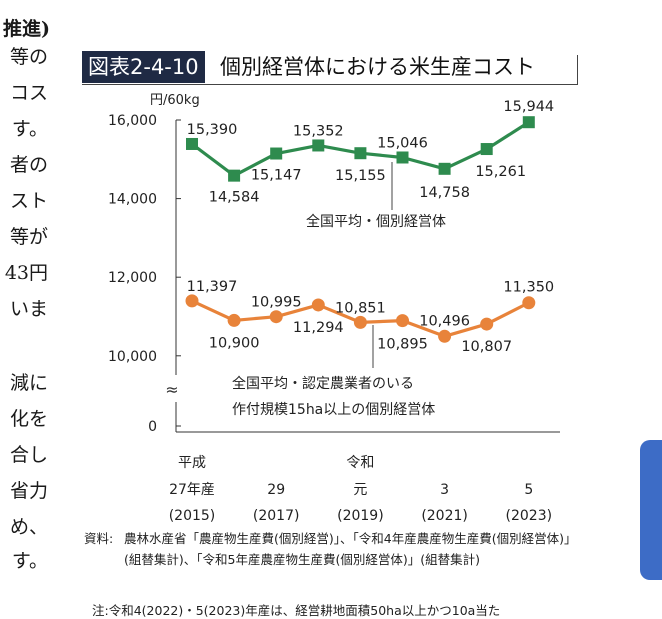 This screenshot has width=662, height=619. Describe the element at coordinates (26, 29) in the screenshot. I see `section-heading: 推進)` at that location.